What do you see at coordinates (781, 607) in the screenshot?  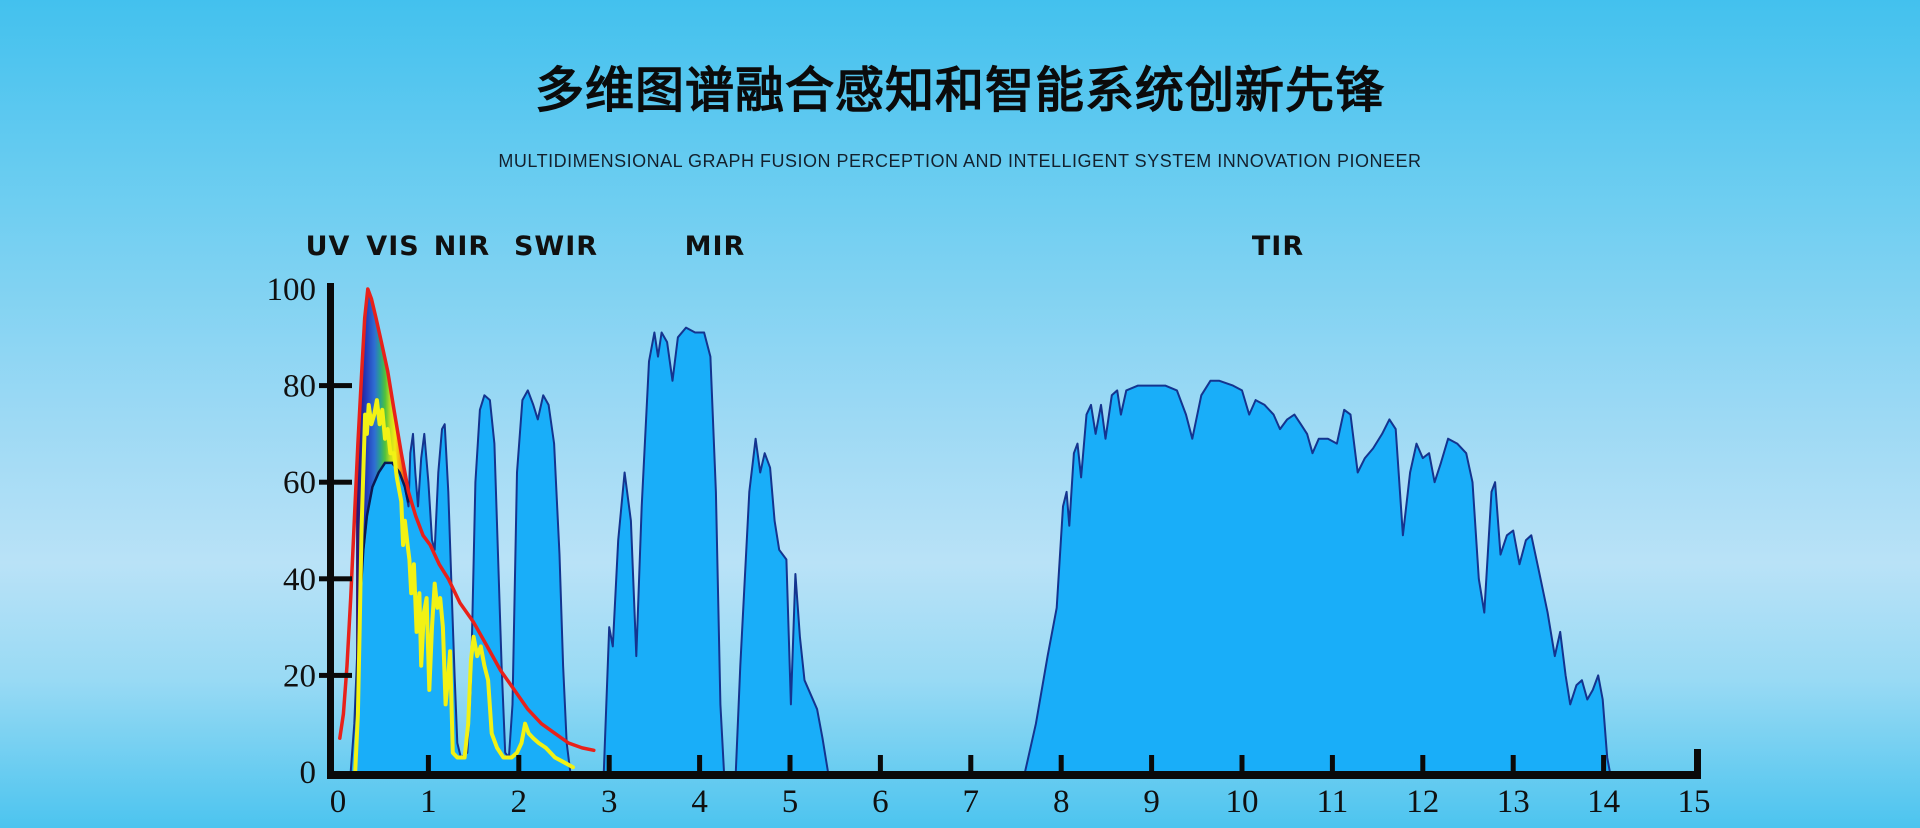 I see `atmospheric-window-mir-4.5-5.4um` at bounding box center [781, 607].